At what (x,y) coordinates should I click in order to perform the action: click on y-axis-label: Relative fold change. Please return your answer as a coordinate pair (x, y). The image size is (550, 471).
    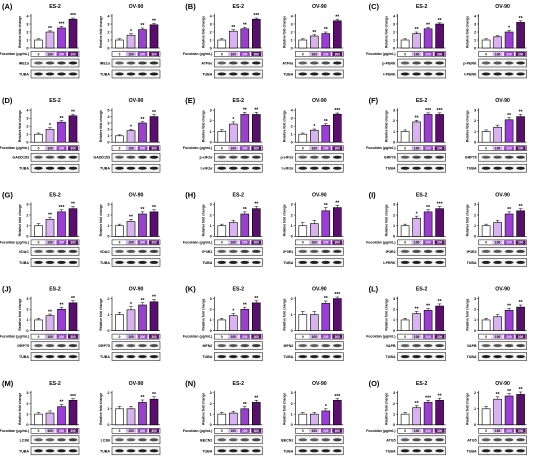
    Looking at the image, I should click on (387, 32).